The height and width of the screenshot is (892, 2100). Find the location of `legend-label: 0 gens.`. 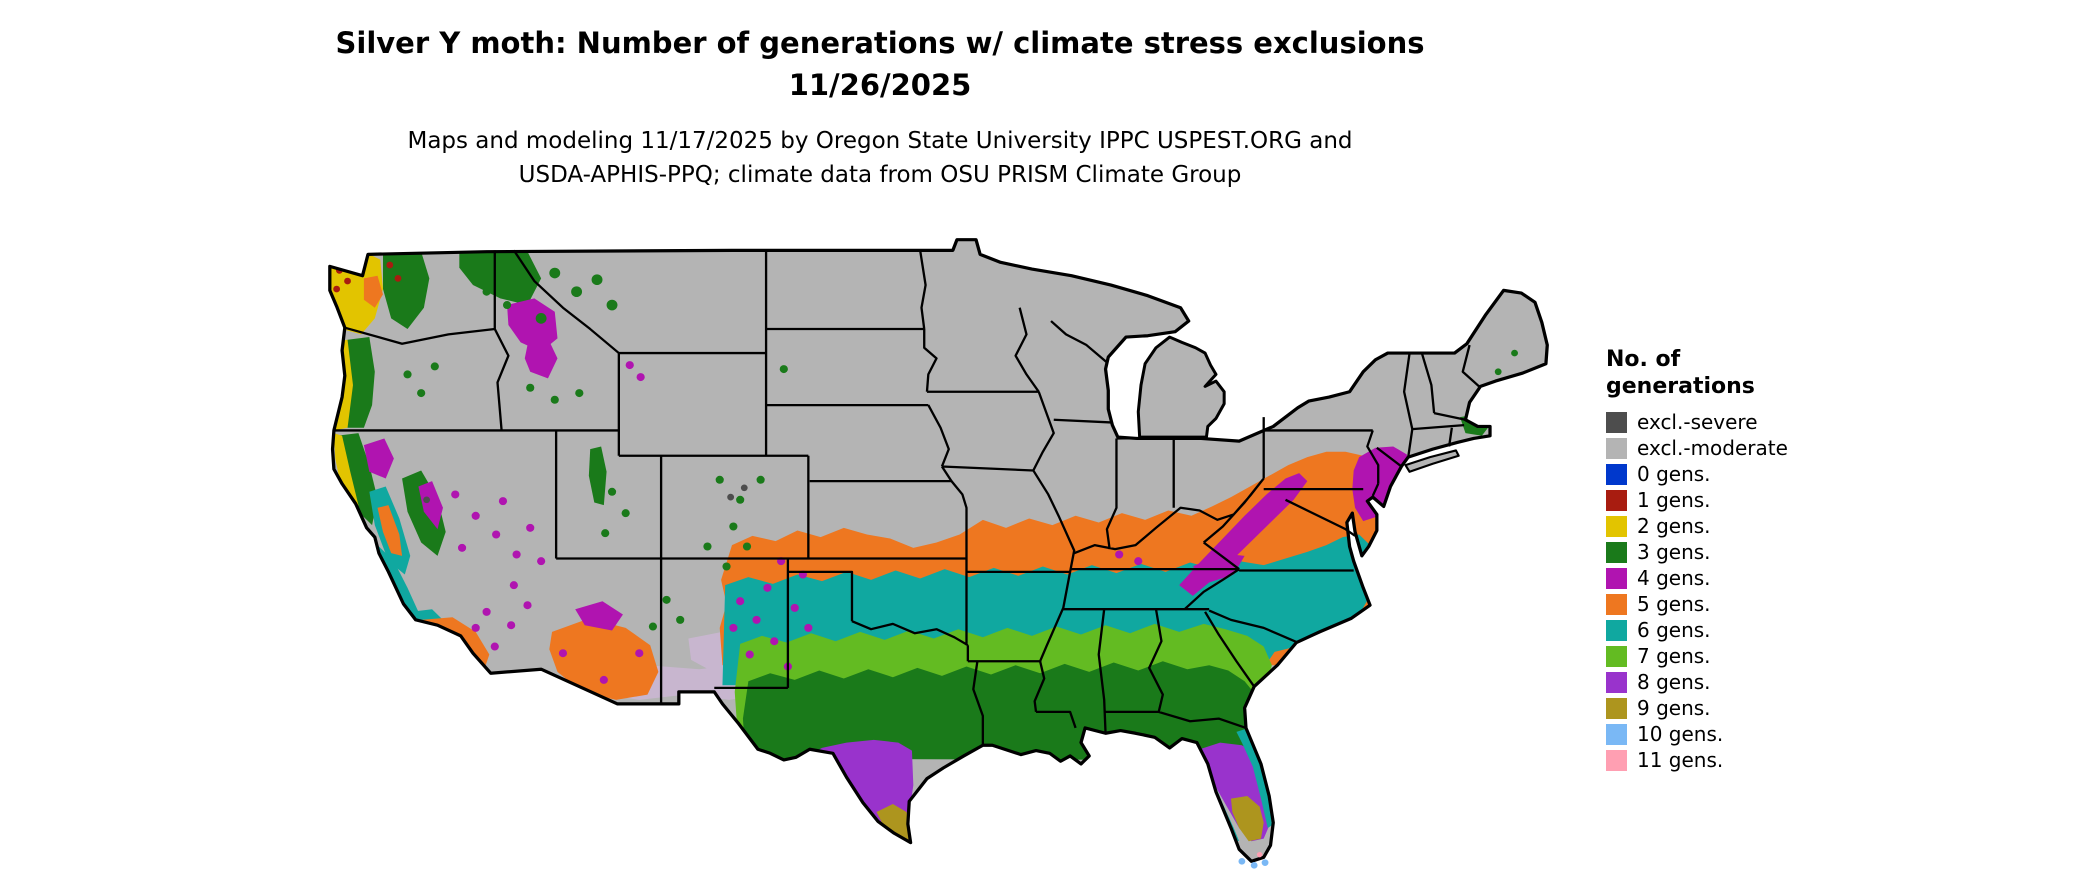

legend-label: 0 gens. is located at coordinates (1674, 474).